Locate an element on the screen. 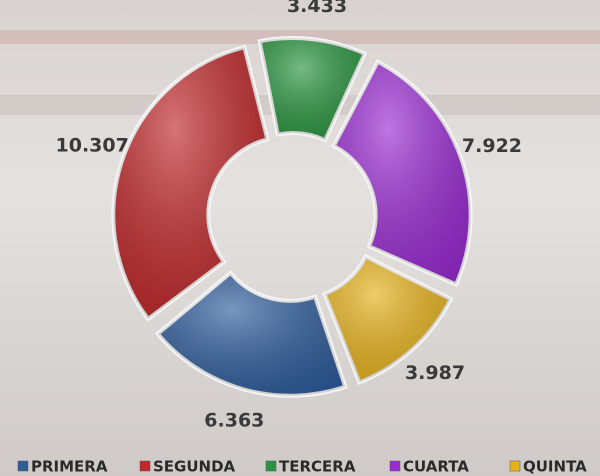 This screenshot has height=476, width=600. value-label: 3.987 is located at coordinates (435, 373).